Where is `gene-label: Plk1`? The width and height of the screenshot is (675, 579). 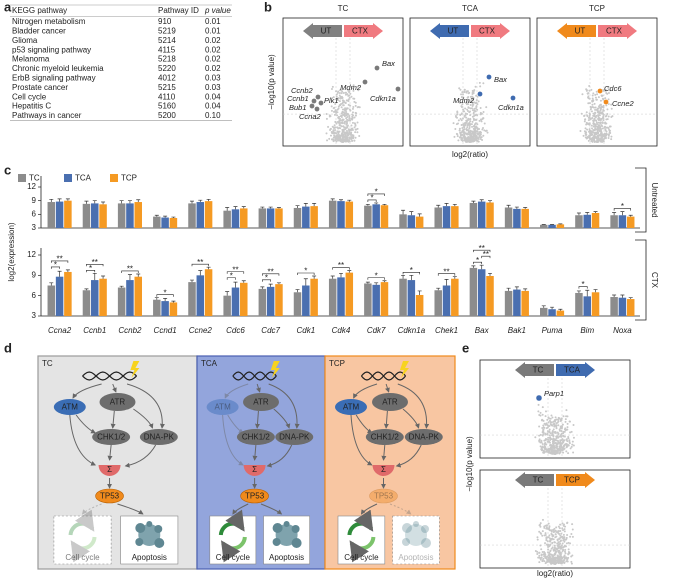
gene-label: Plk1 is located at coordinates (331, 100).